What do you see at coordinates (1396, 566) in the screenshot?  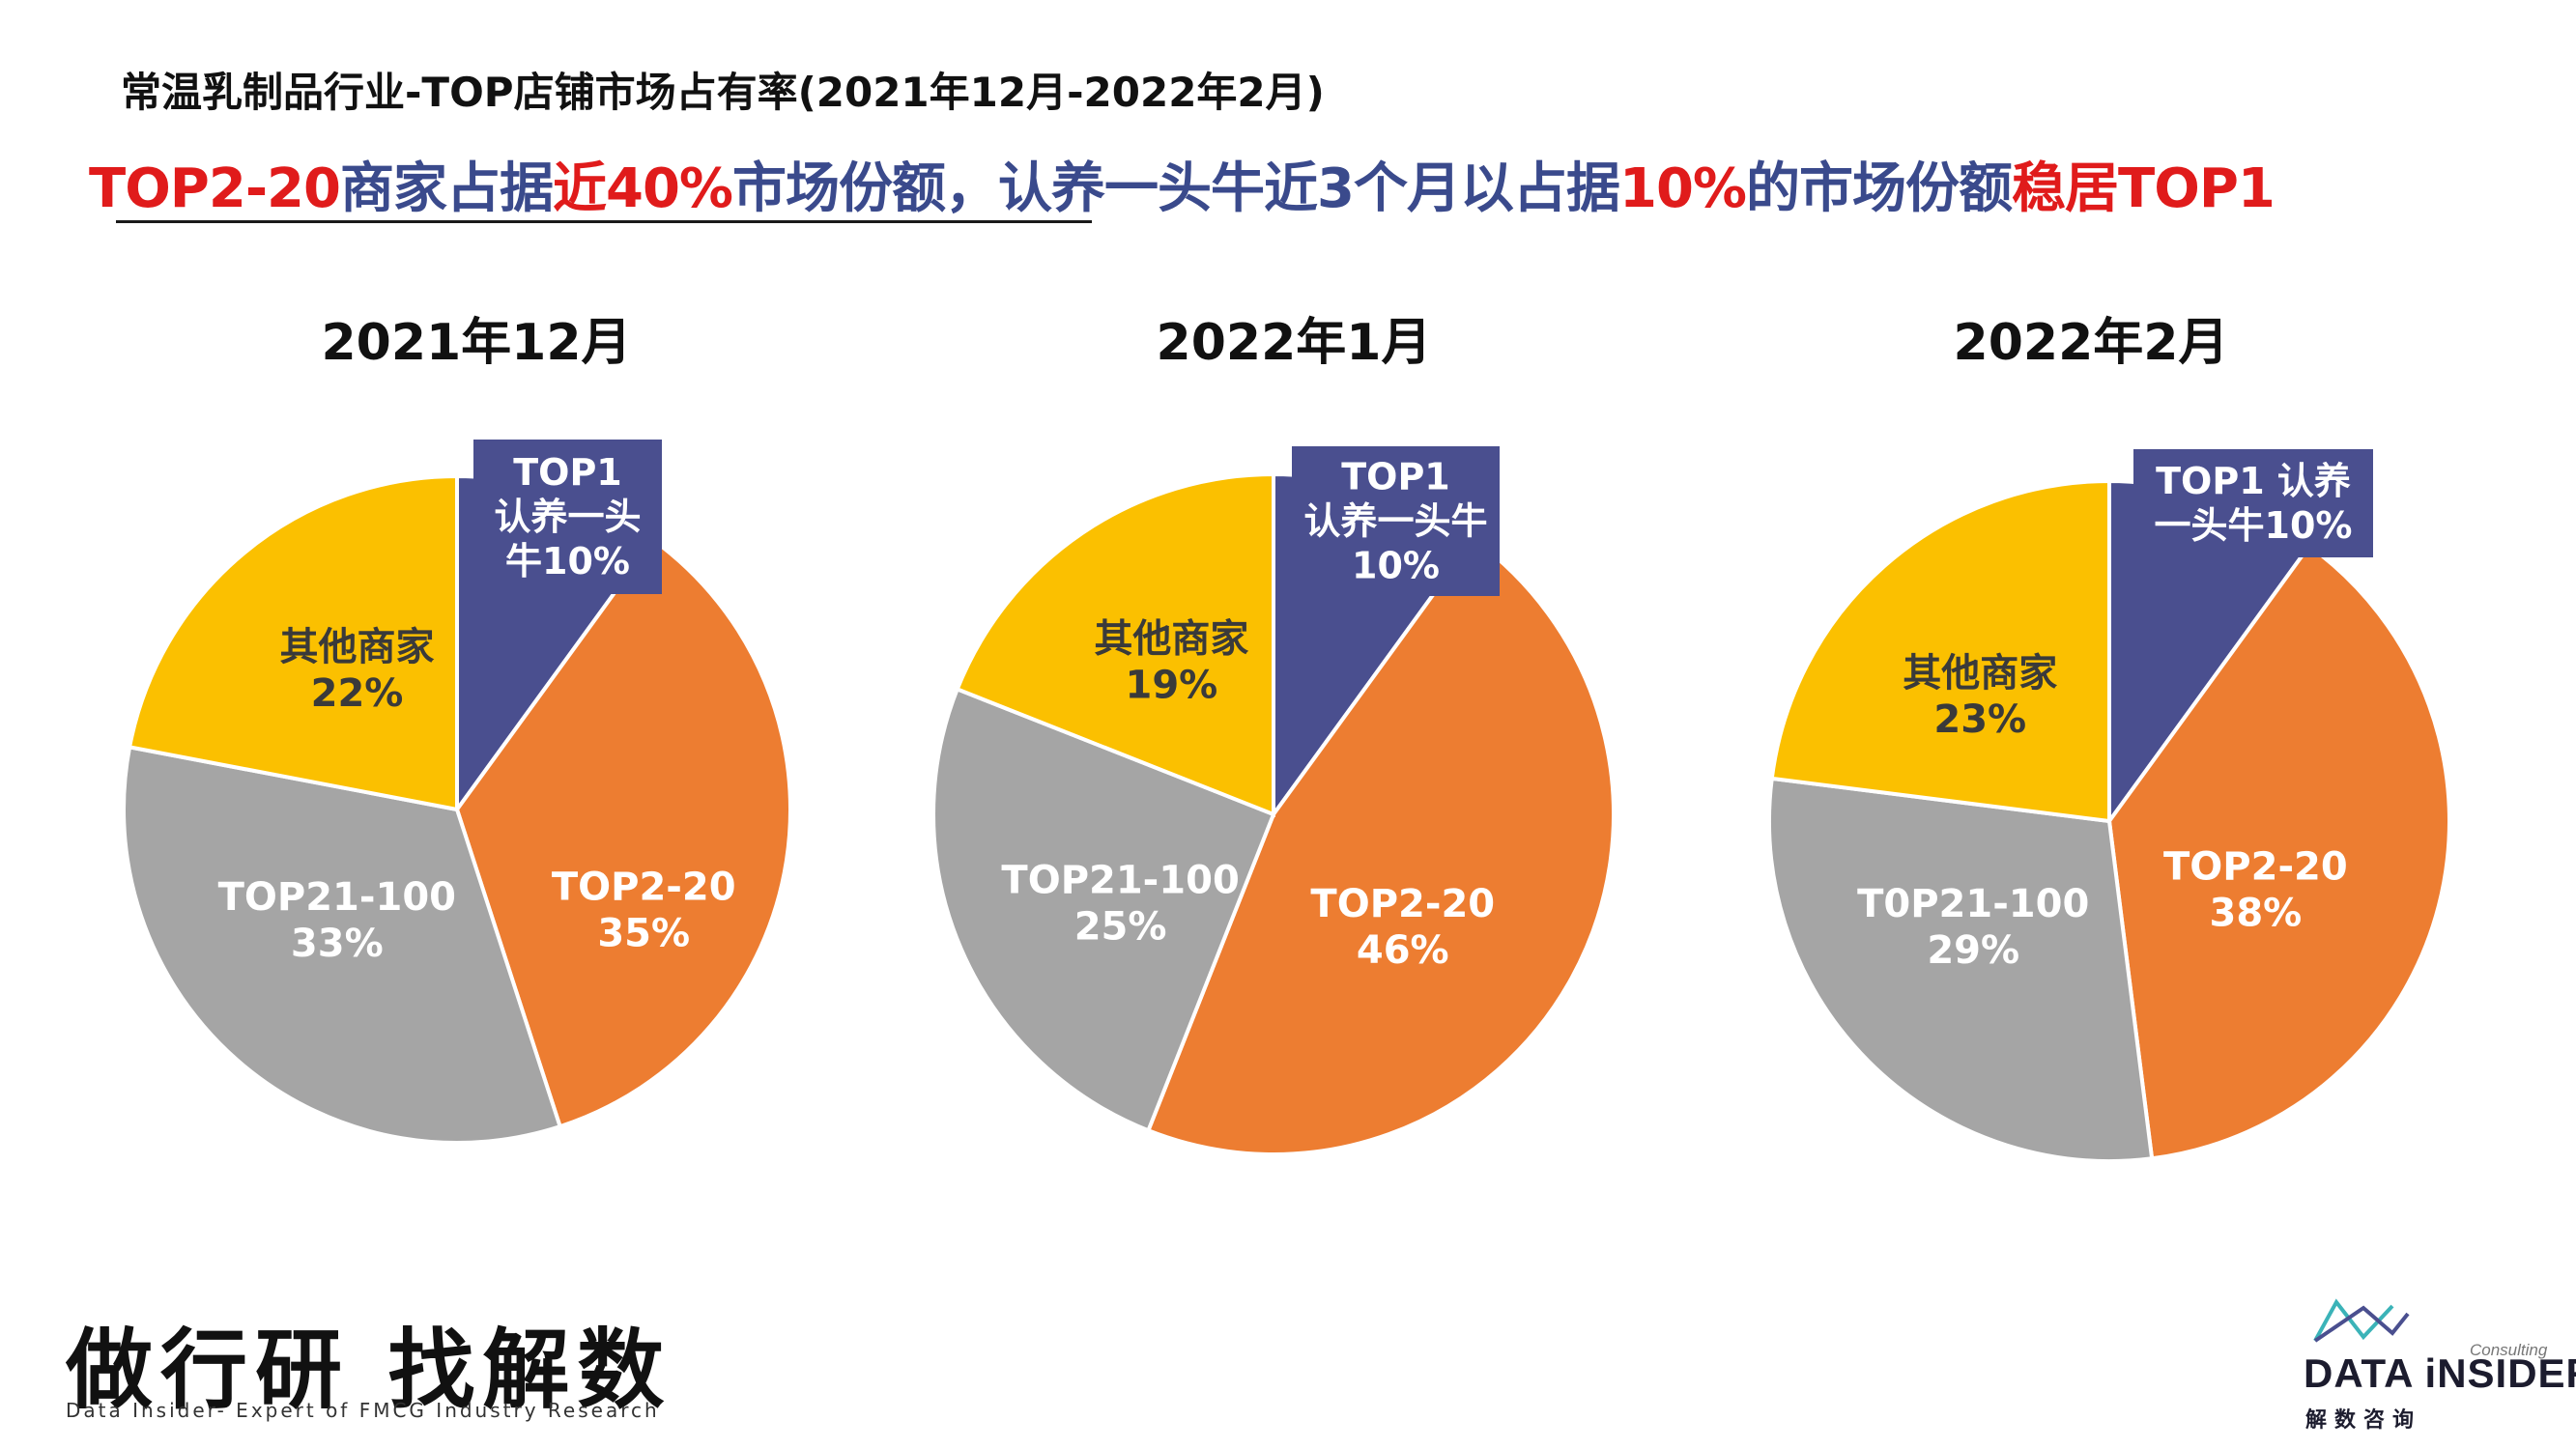 I see `slice-label-top1: 10%` at bounding box center [1396, 566].